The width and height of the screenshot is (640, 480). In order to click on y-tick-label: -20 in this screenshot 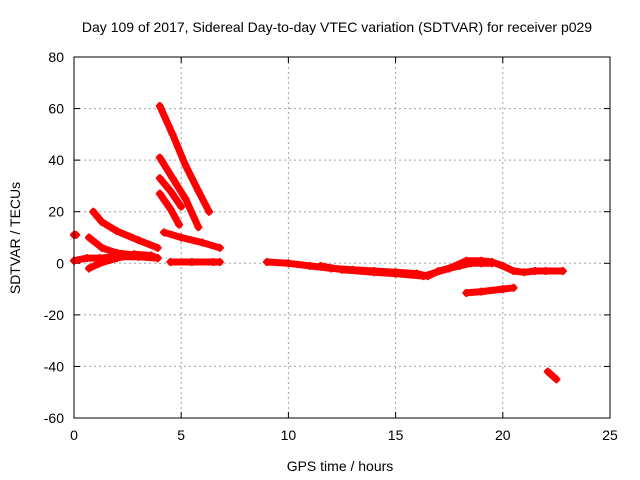, I will do `click(54, 315)`.